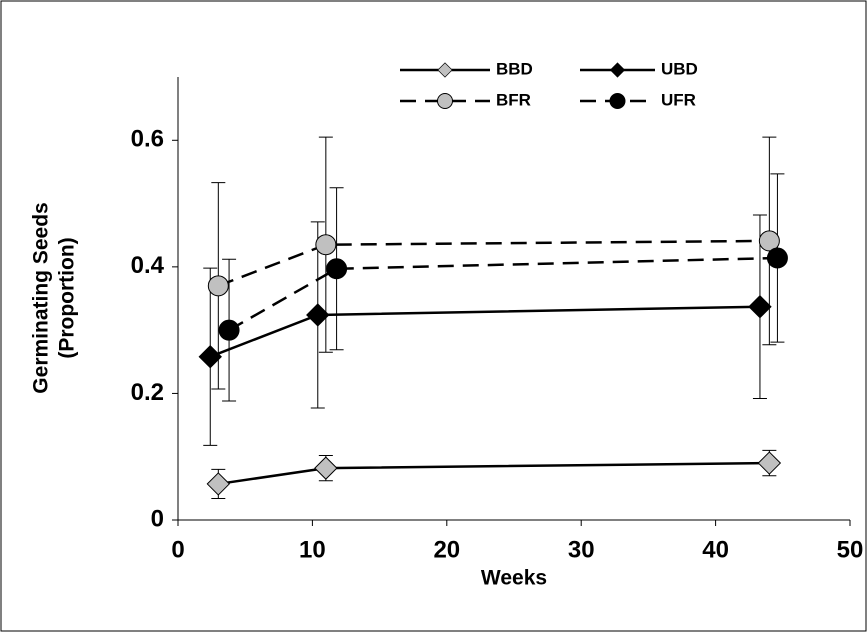 The width and height of the screenshot is (867, 632). Describe the element at coordinates (147, 392) in the screenshot. I see `y-tick-label: 0.2` at that location.